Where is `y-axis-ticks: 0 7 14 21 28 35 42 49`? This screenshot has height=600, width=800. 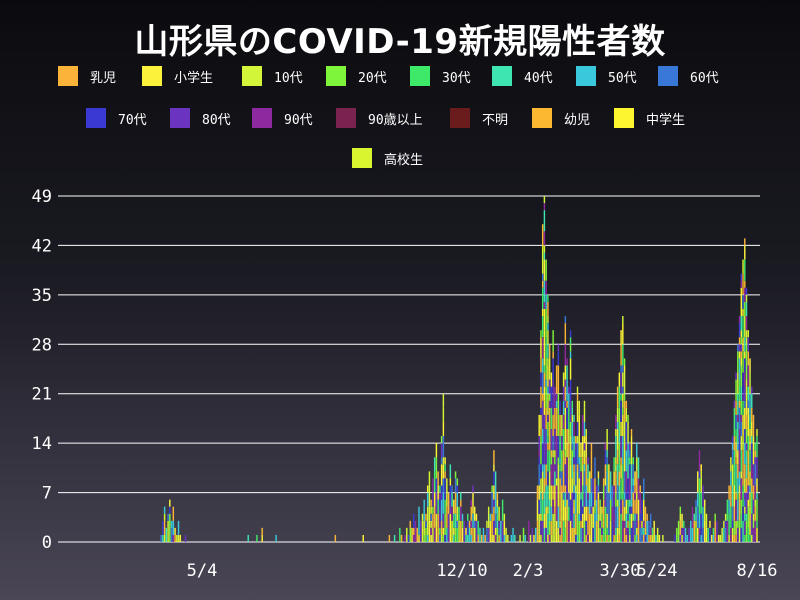 y-axis-ticks: 0 7 14 21 28 35 42 49 is located at coordinates (42, 370).